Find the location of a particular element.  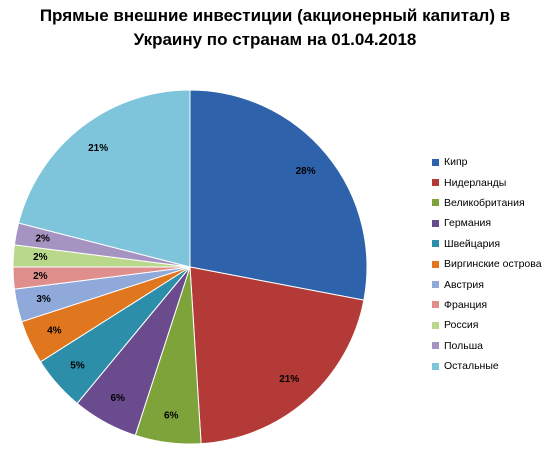

legend-item-slice-7: Австрия is located at coordinates (491, 284).